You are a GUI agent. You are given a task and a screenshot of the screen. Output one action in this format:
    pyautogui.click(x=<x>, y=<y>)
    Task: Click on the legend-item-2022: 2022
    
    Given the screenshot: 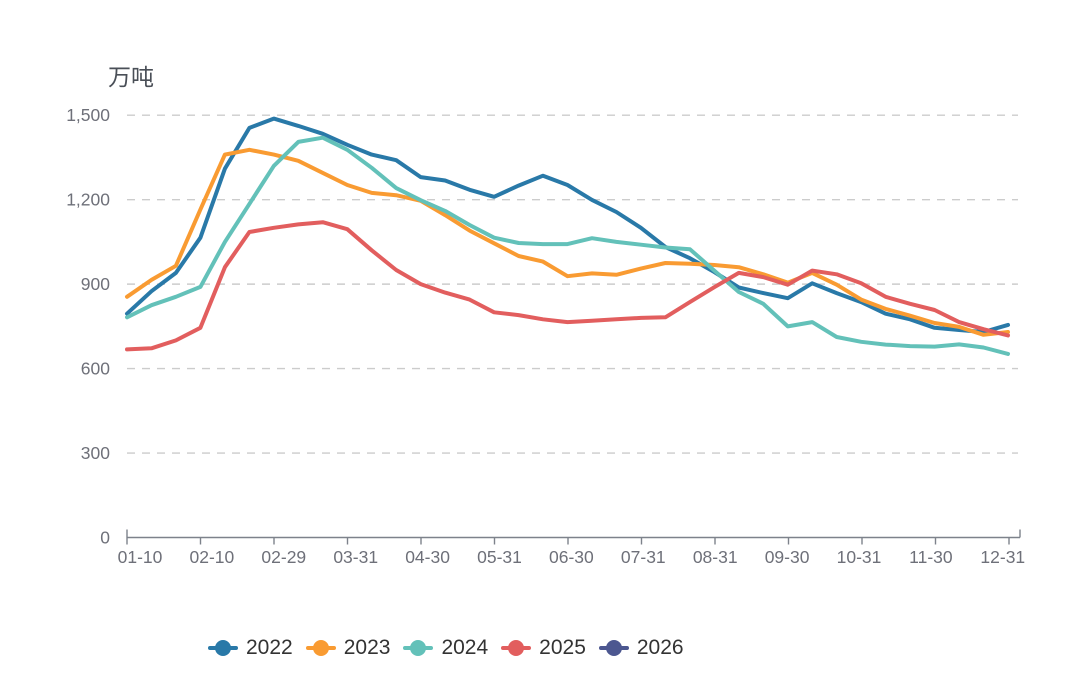 What is the action you would take?
    pyautogui.click(x=250, y=647)
    